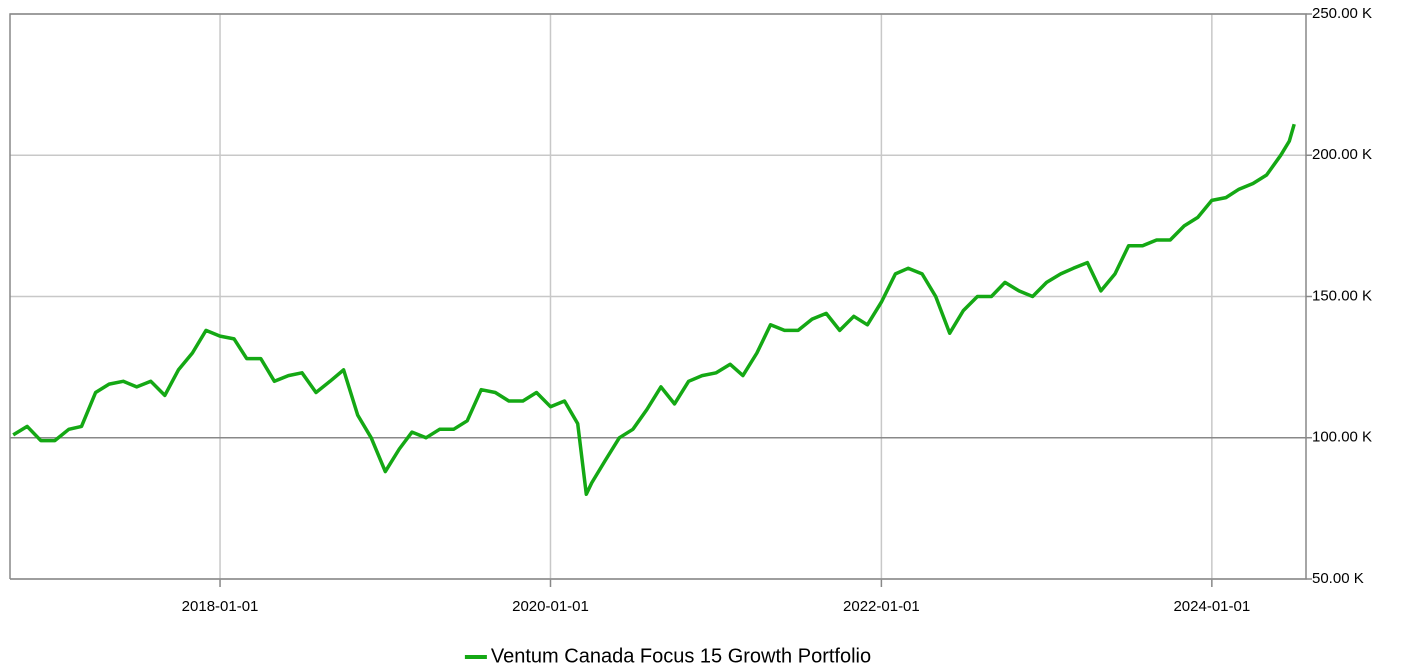 The height and width of the screenshot is (671, 1413). Describe the element at coordinates (220, 606) in the screenshot. I see `x-tick-label: 2018-01-01` at that location.